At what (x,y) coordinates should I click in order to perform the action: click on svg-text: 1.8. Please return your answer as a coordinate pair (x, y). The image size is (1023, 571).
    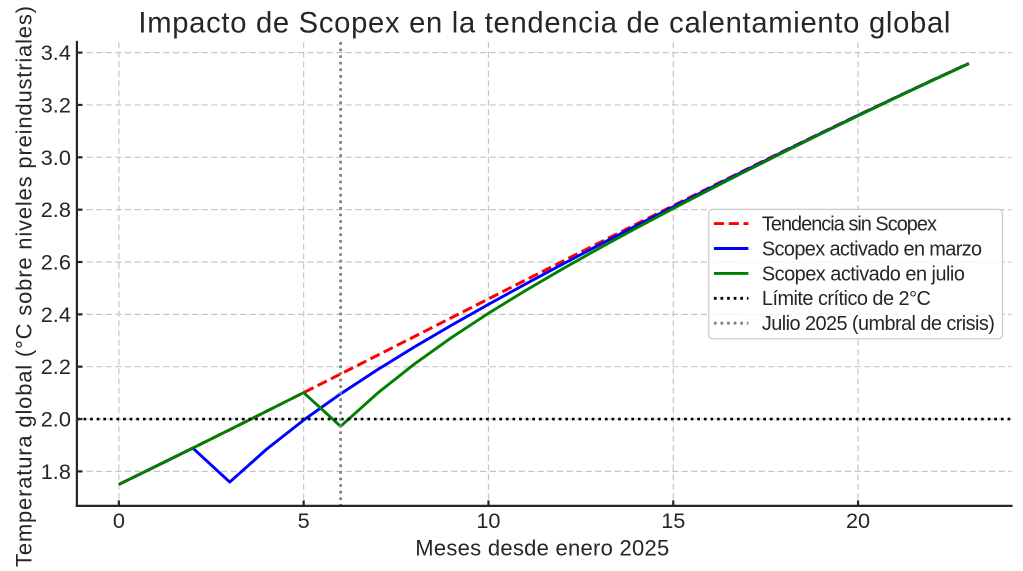
    Looking at the image, I should click on (56, 471).